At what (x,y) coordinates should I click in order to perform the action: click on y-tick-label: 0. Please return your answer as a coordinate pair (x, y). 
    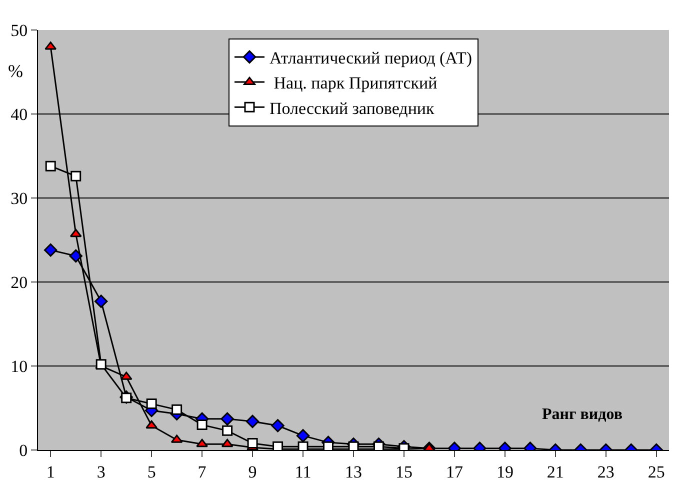
    Looking at the image, I should click on (23, 450).